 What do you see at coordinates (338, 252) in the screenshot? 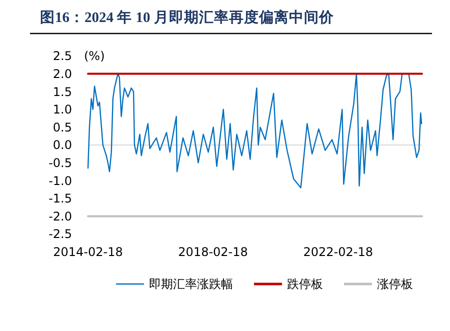
I see `x-tick-label: 2022-02-18` at bounding box center [338, 252].